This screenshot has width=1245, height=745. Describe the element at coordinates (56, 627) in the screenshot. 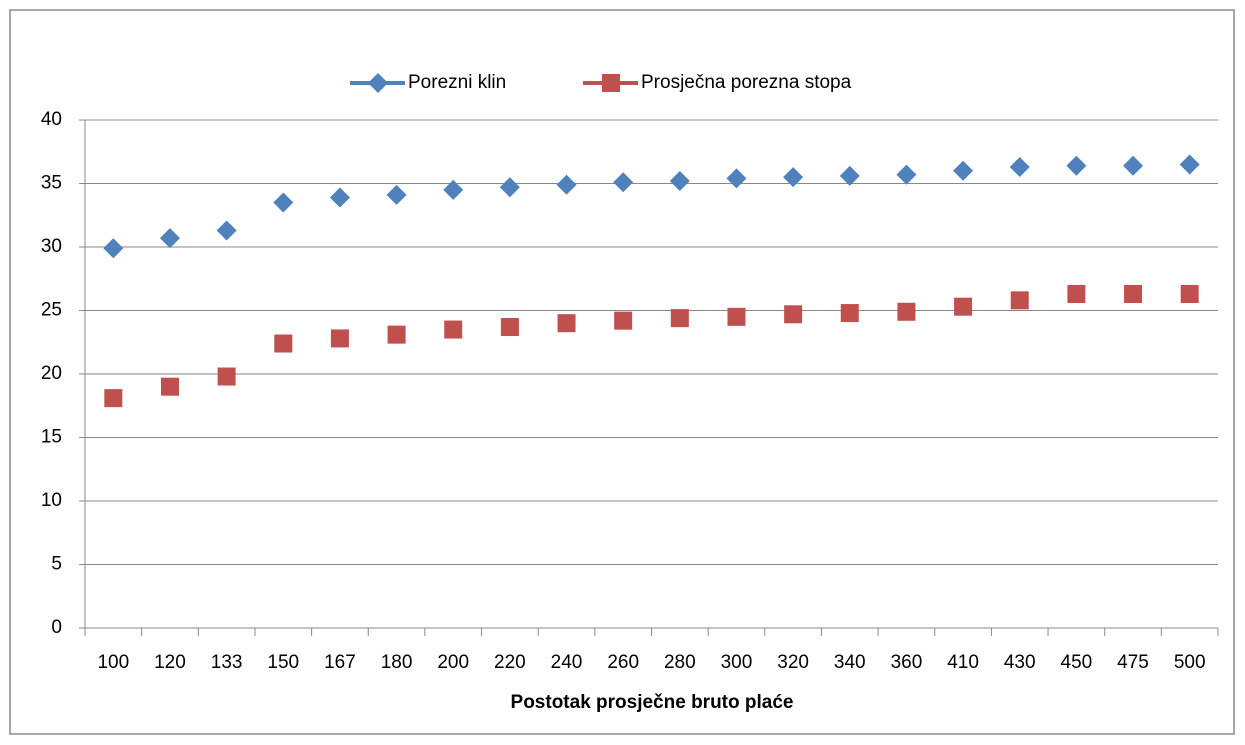

I see `y-tick-label: 0` at that location.